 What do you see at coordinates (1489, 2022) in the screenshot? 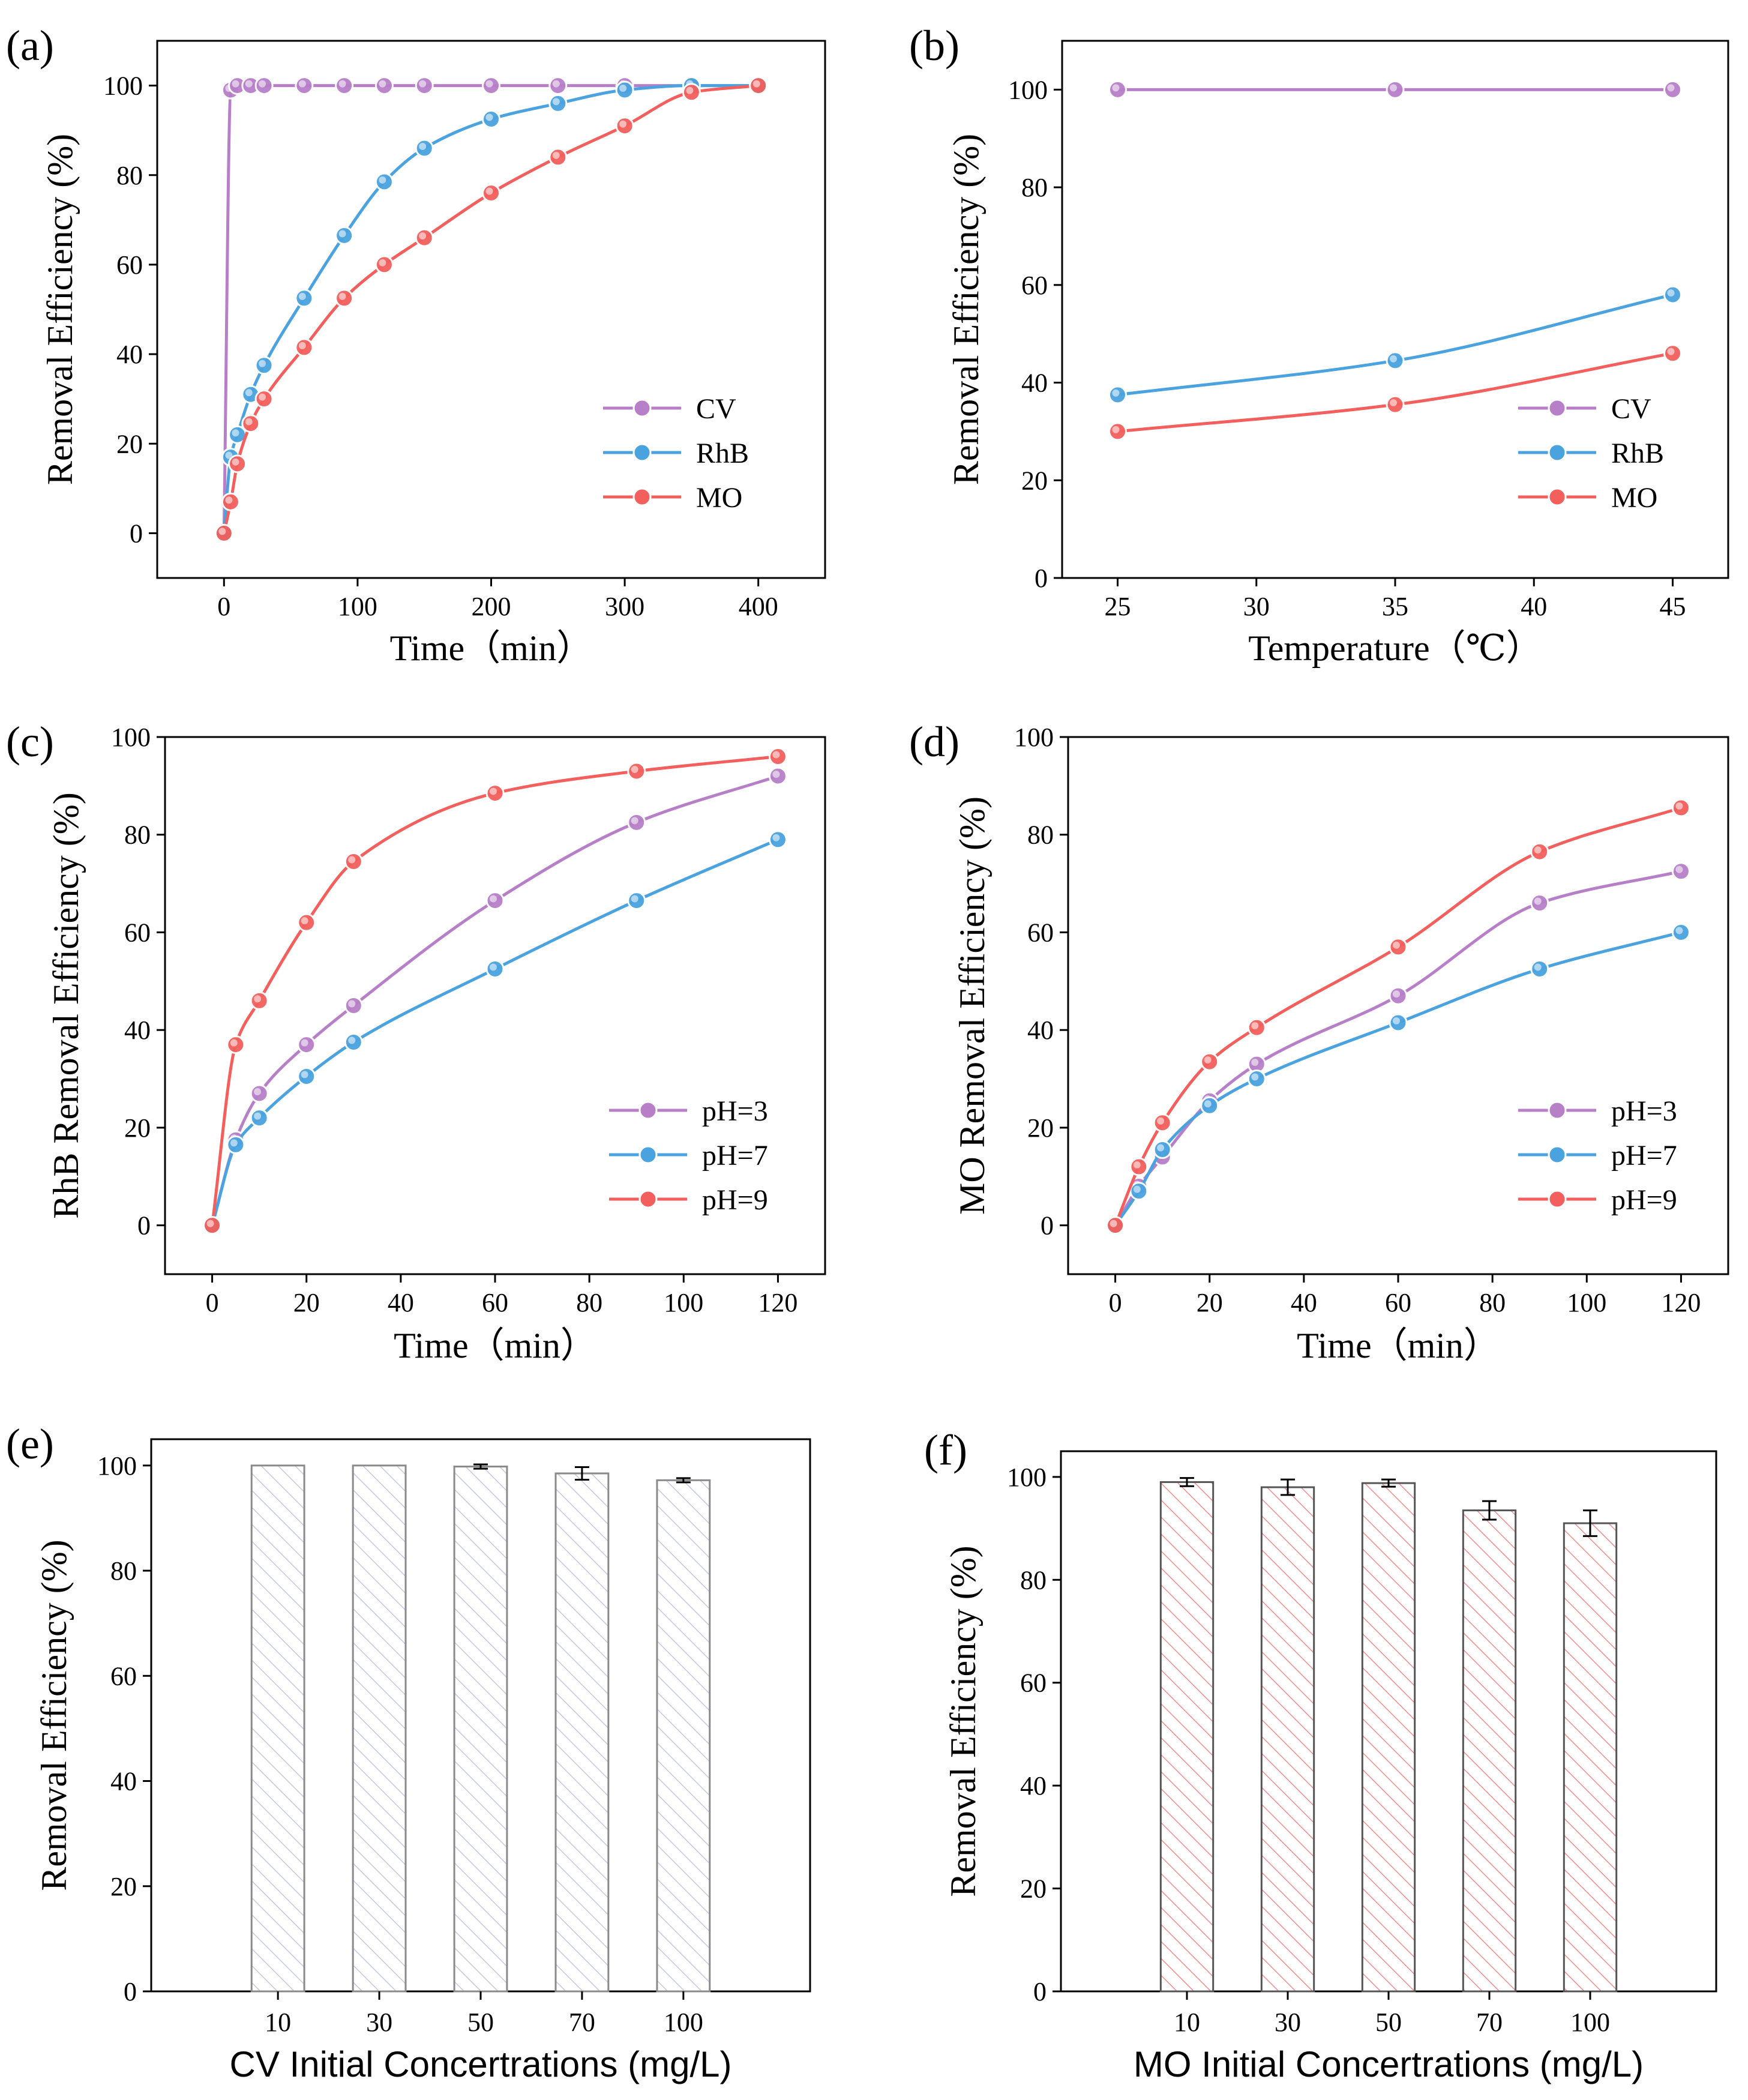
I see `x-tick-label: 70` at bounding box center [1489, 2022].